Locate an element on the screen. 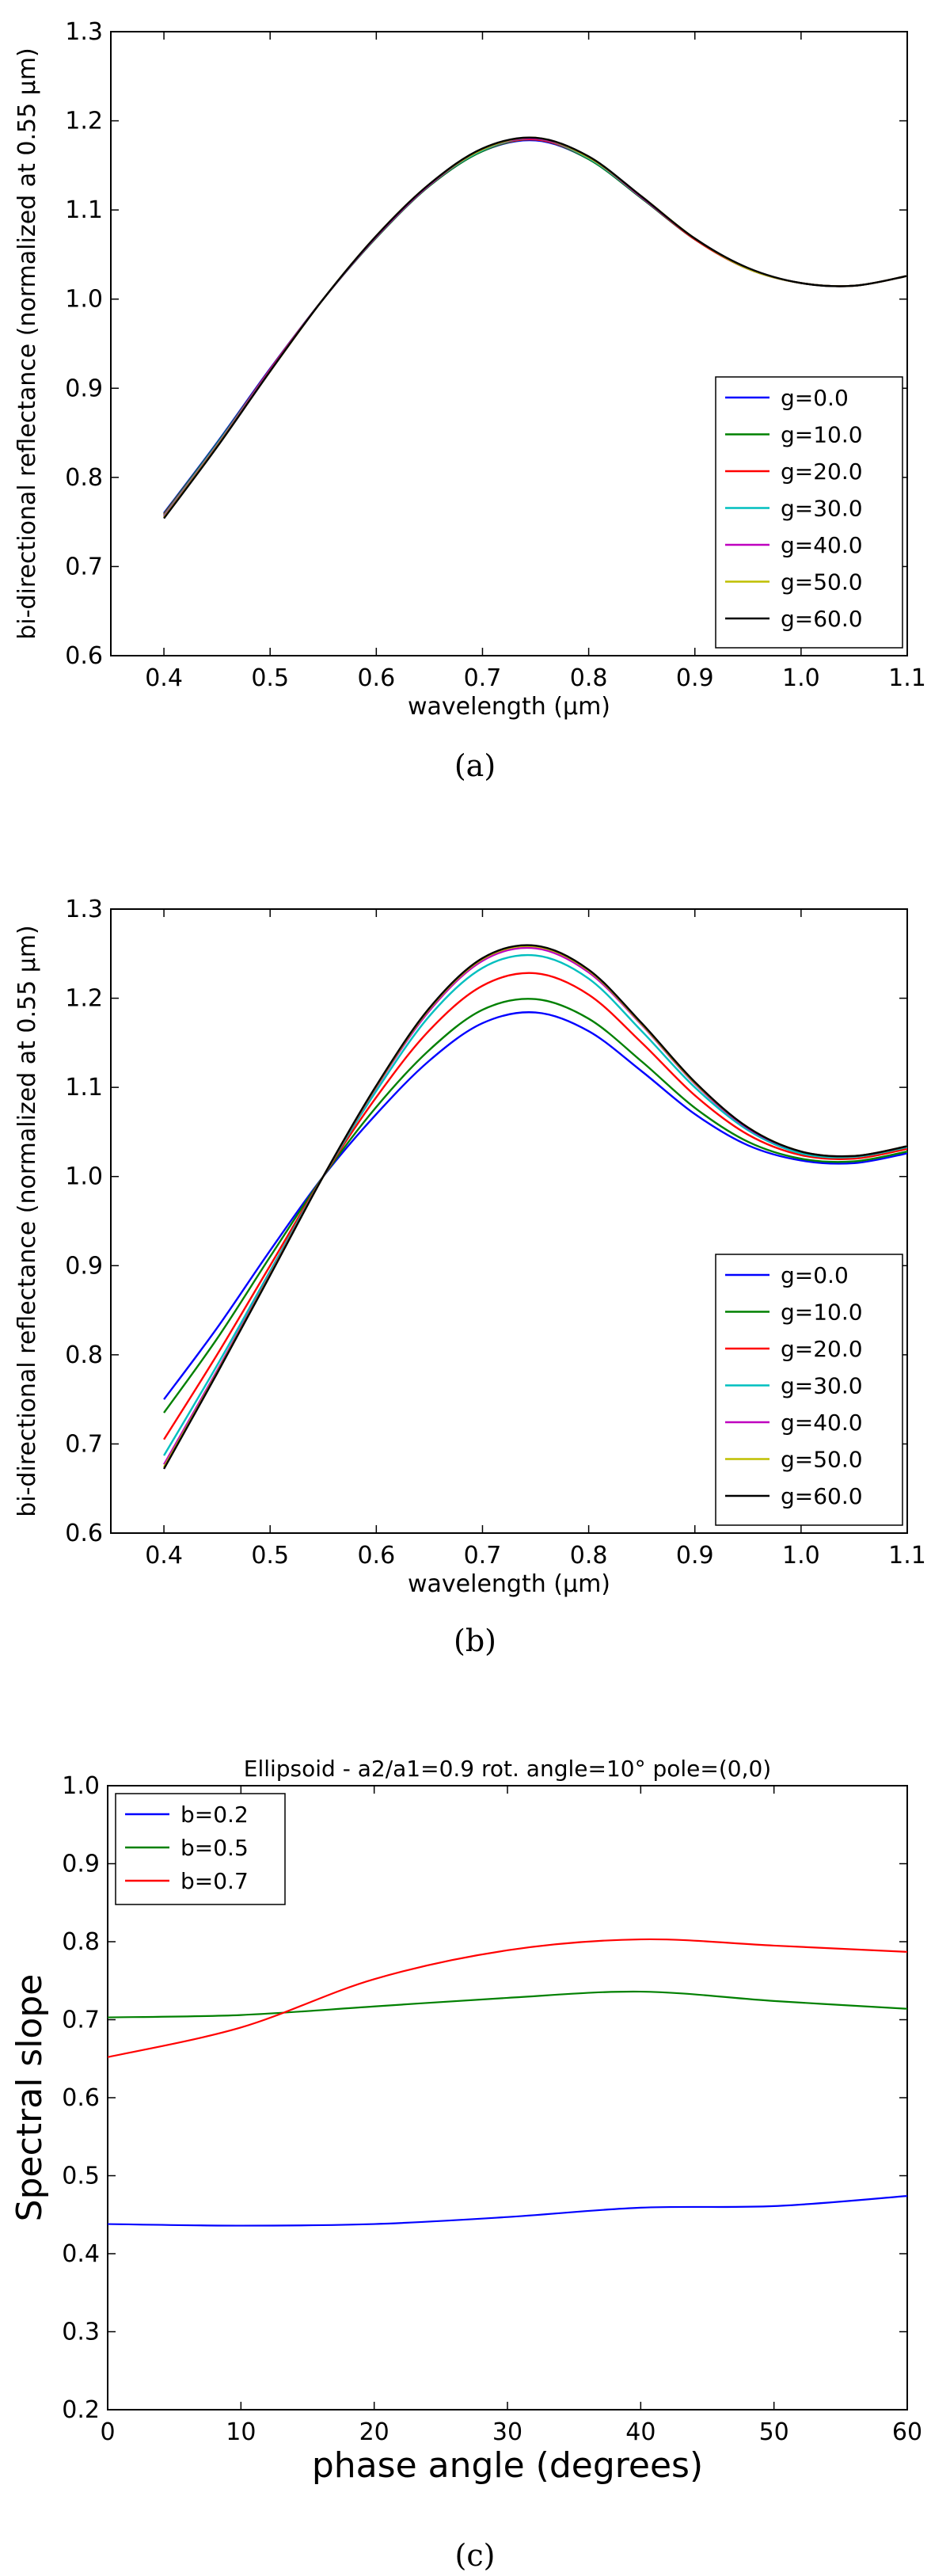 This screenshot has width=950, height=2576. legend-label: b=0.7 is located at coordinates (214, 1881).